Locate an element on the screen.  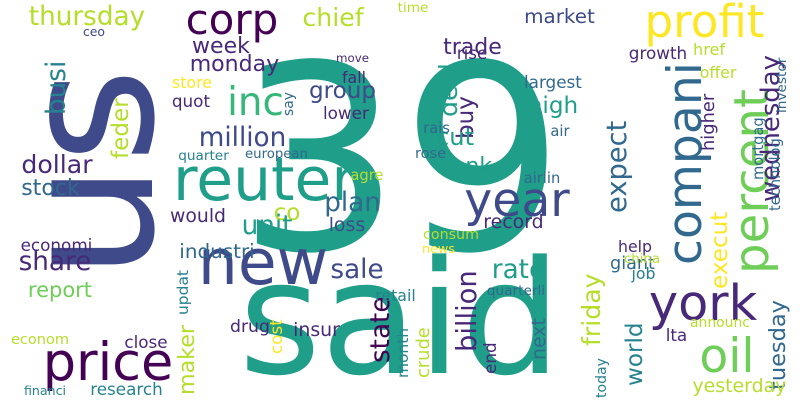
word-plan: plan is located at coordinates (352, 203).